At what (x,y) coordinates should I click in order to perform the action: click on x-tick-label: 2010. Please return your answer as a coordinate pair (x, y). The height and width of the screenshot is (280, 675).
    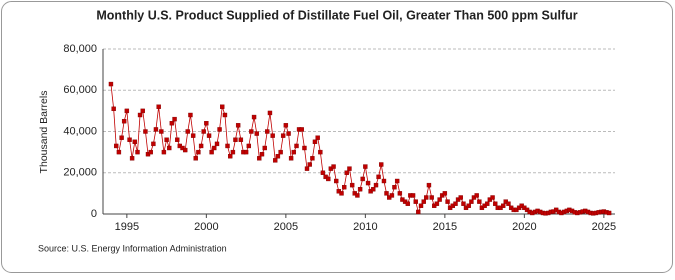
    Looking at the image, I should click on (365, 227).